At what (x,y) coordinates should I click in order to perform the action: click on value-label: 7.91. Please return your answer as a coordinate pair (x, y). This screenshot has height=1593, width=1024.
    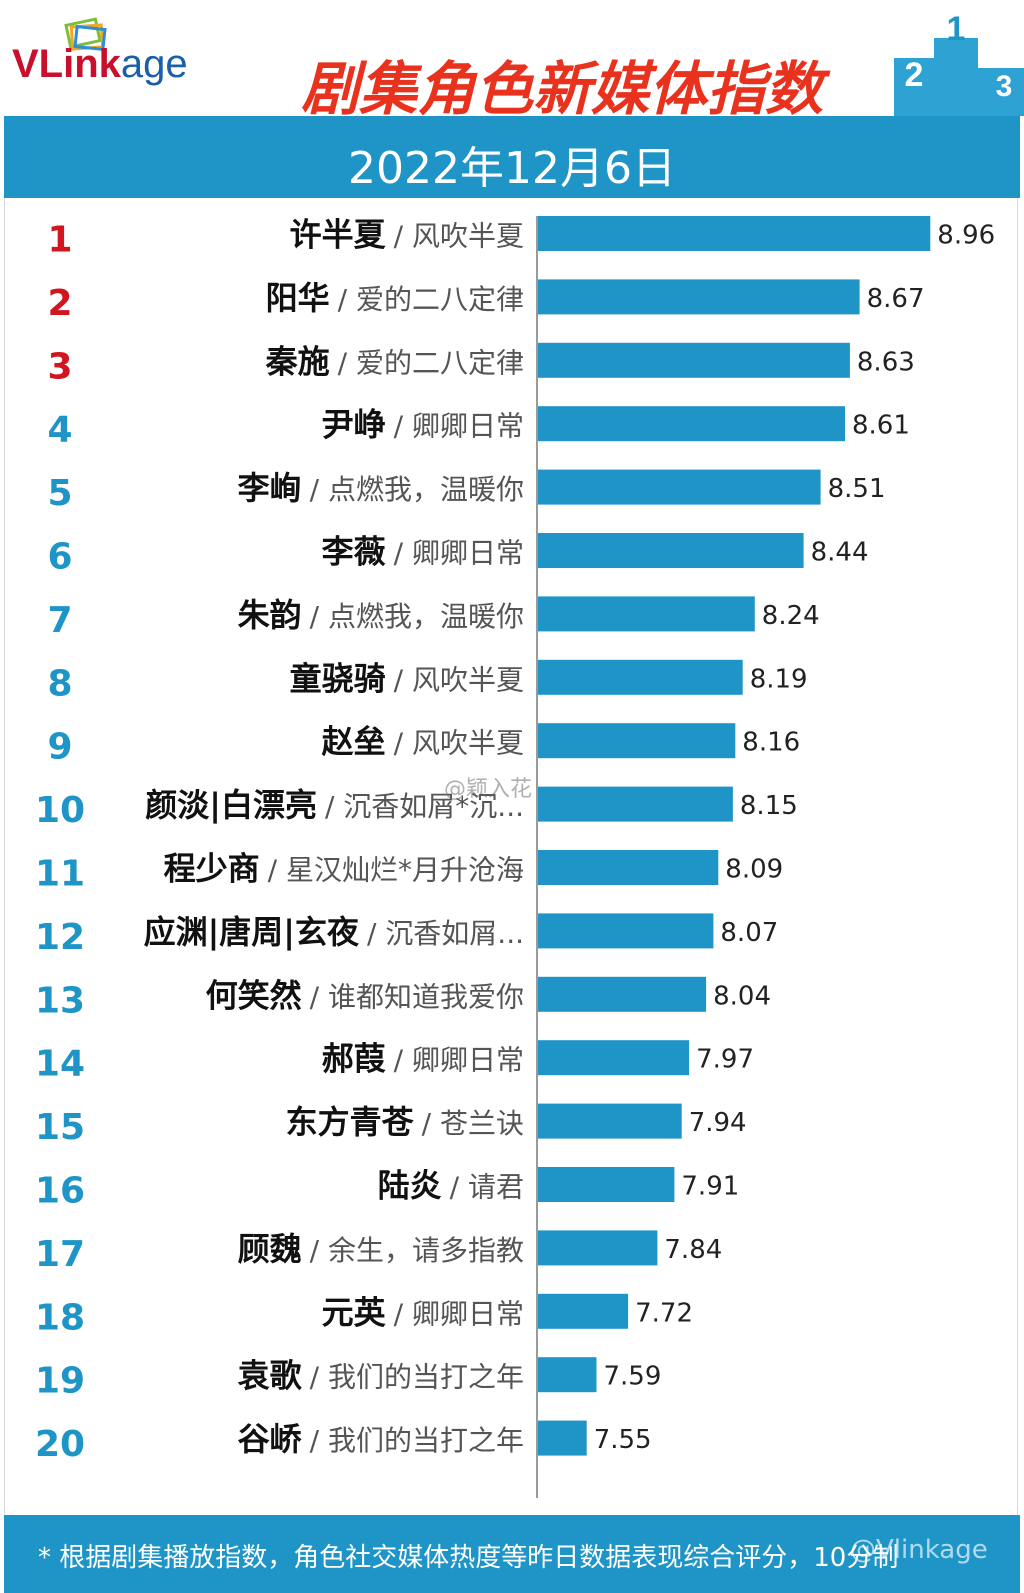
    Looking at the image, I should click on (710, 1187).